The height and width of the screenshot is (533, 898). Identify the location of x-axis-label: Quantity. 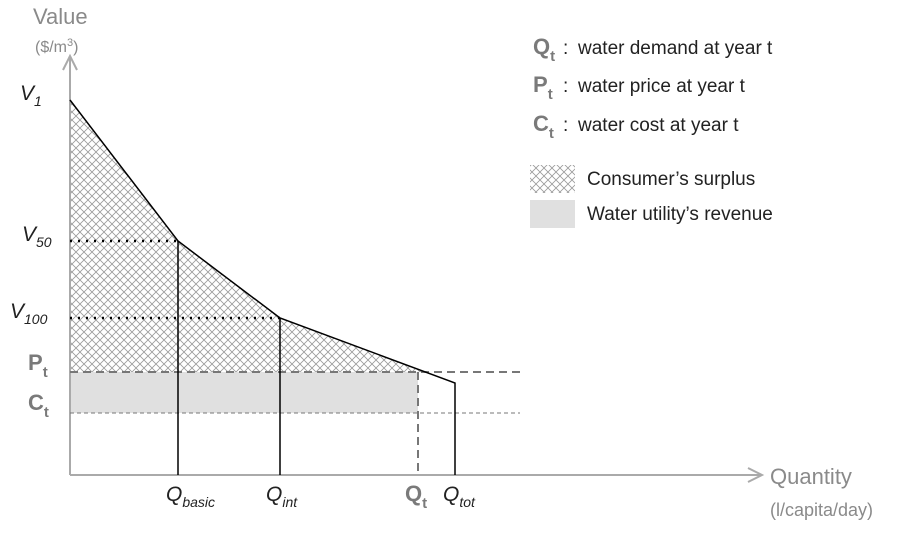
(811, 476).